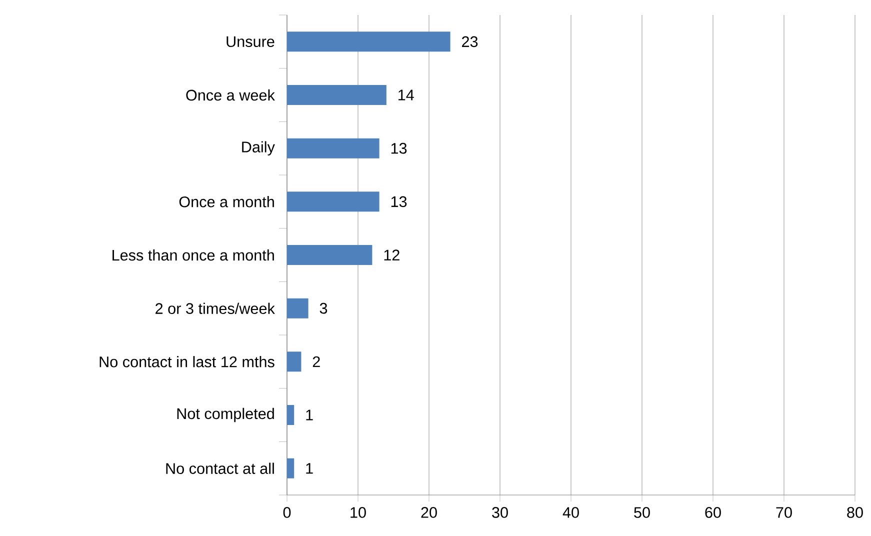 The width and height of the screenshot is (871, 536). I want to click on data-label: 14, so click(406, 95).